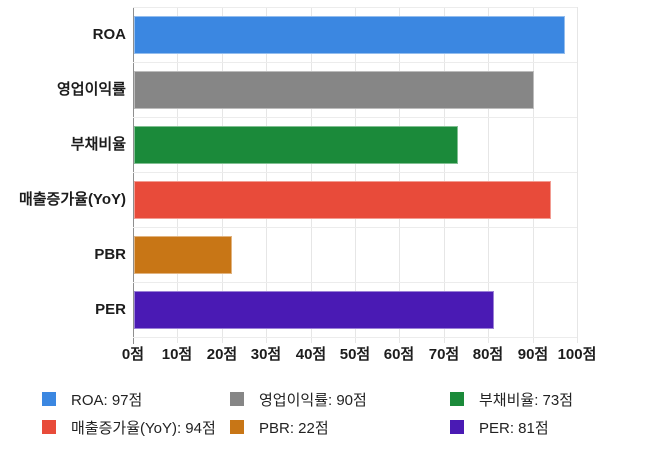 Image resolution: width=650 pixels, height=450 pixels. I want to click on x-tick-label: 100점, so click(577, 354).